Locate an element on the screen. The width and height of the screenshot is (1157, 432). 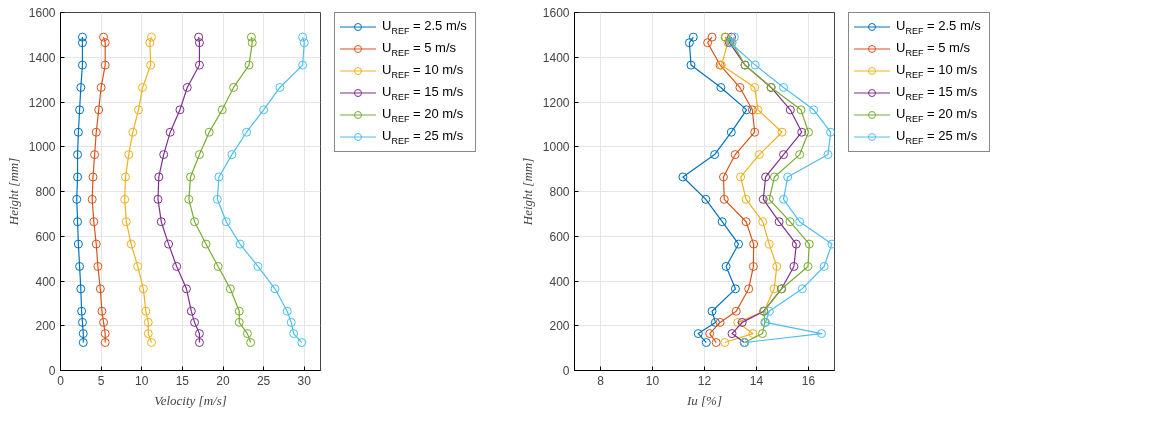
x-axis-title: Velocity [m/s] is located at coordinates (190, 400).